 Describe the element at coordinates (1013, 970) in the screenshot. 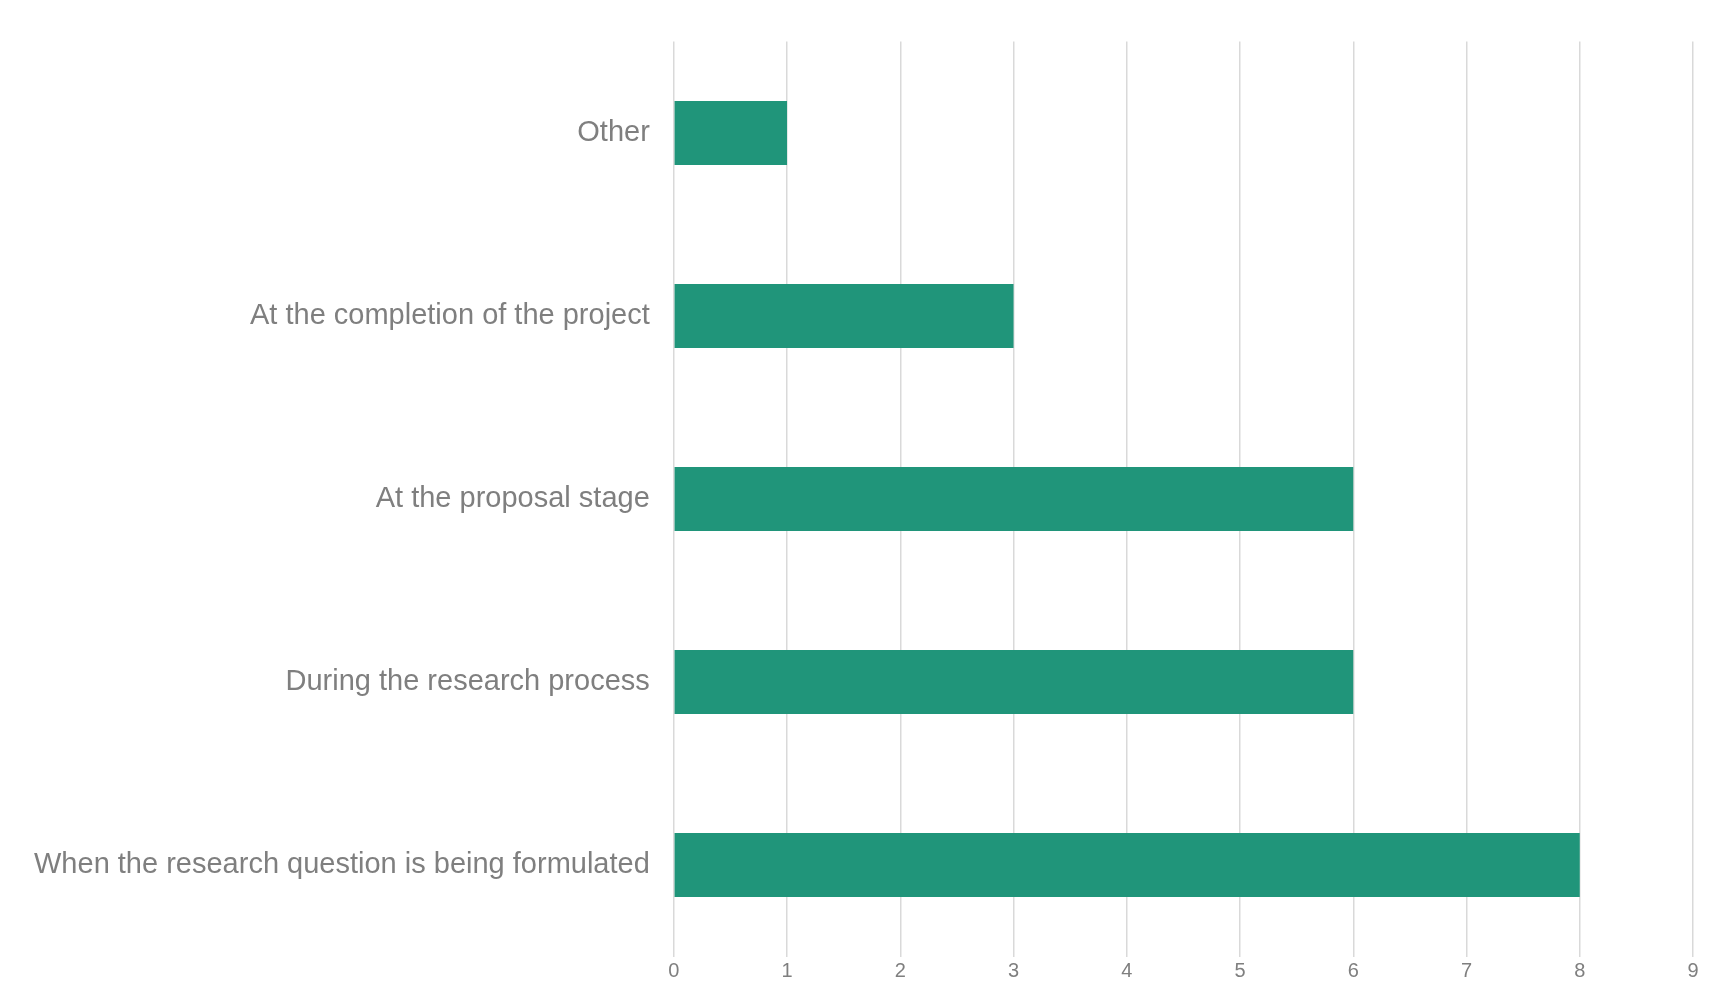

I see `x-tick-label: 3` at that location.